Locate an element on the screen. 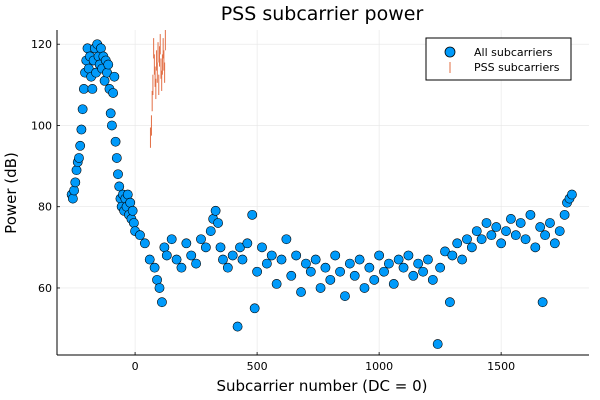 The width and height of the screenshot is (600, 400). x-tick-label: 500 is located at coordinates (257, 366).